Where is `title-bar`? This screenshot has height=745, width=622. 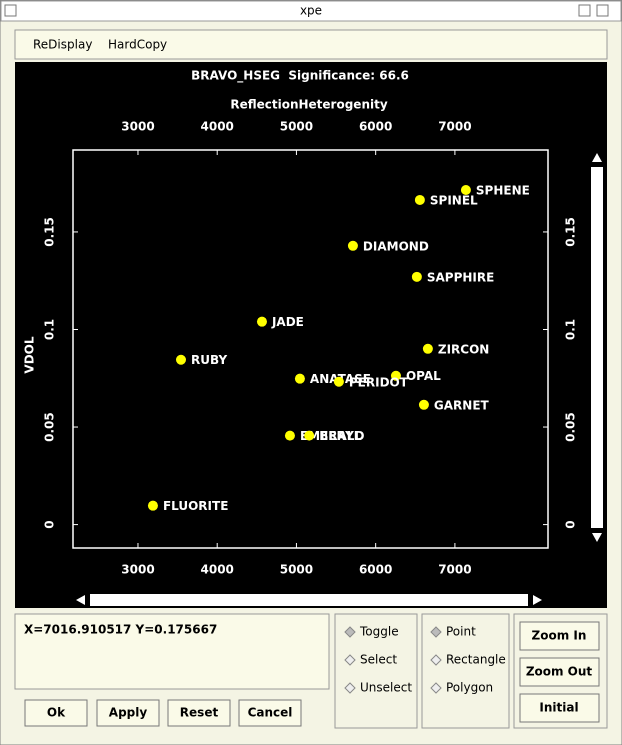
title-bar is located at coordinates (311, 11).